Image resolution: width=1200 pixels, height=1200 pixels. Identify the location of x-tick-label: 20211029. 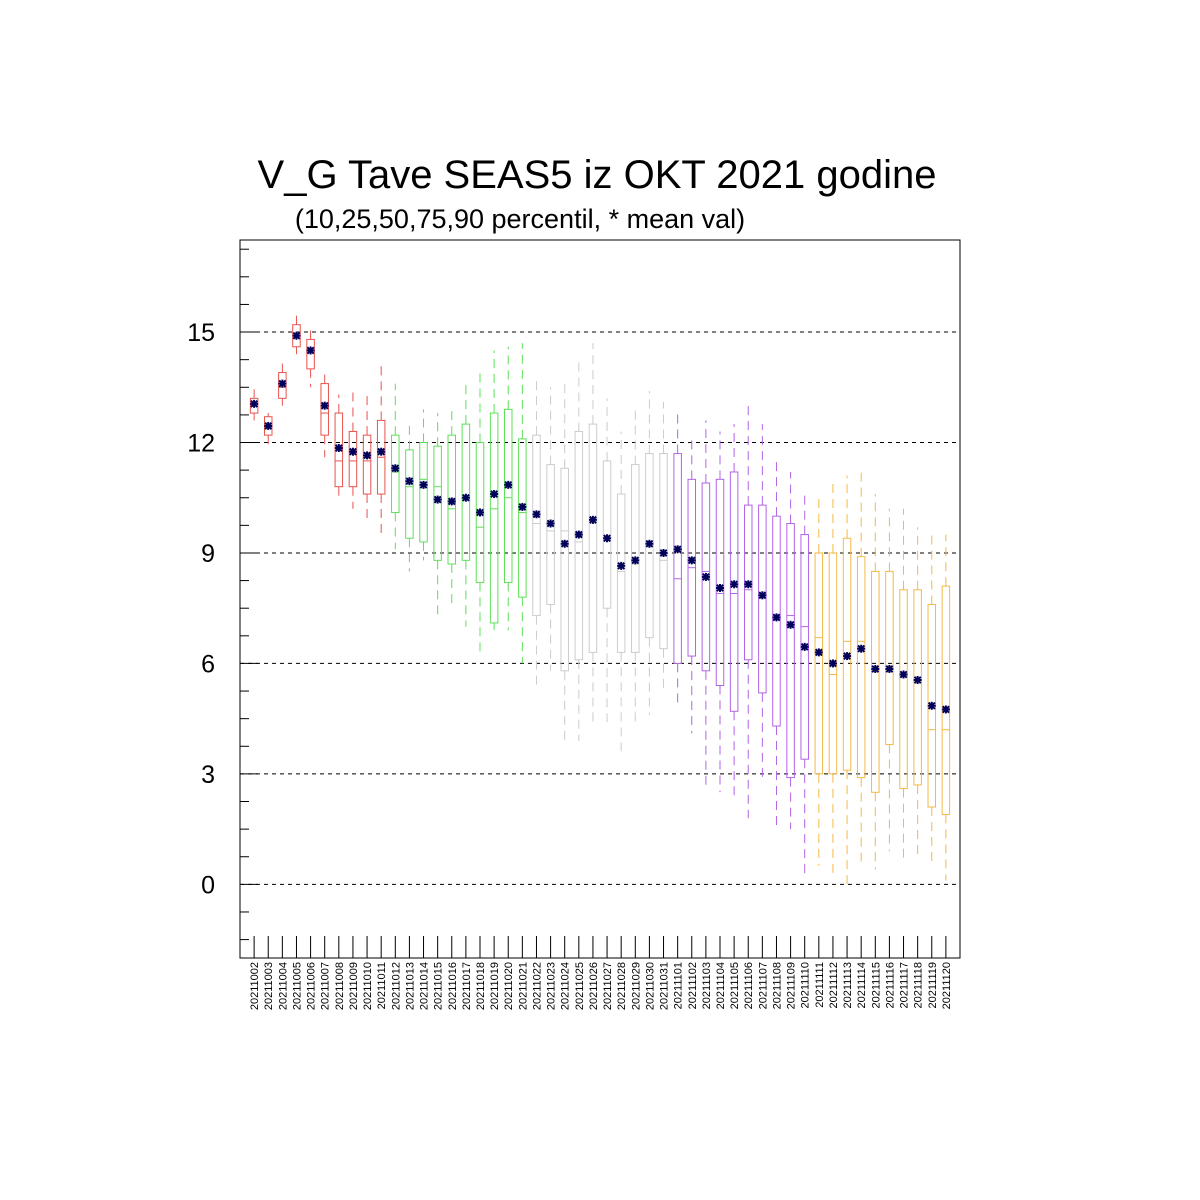
(636, 986).